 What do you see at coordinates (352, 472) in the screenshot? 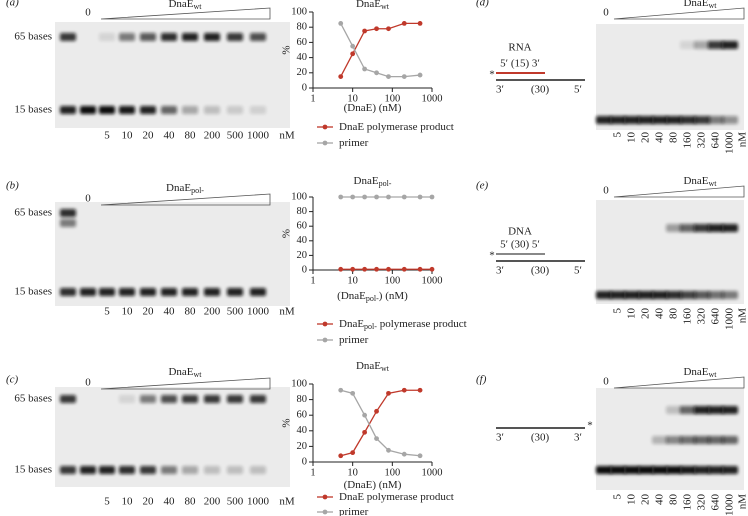
I see `x-tick-label: 10` at bounding box center [352, 472].